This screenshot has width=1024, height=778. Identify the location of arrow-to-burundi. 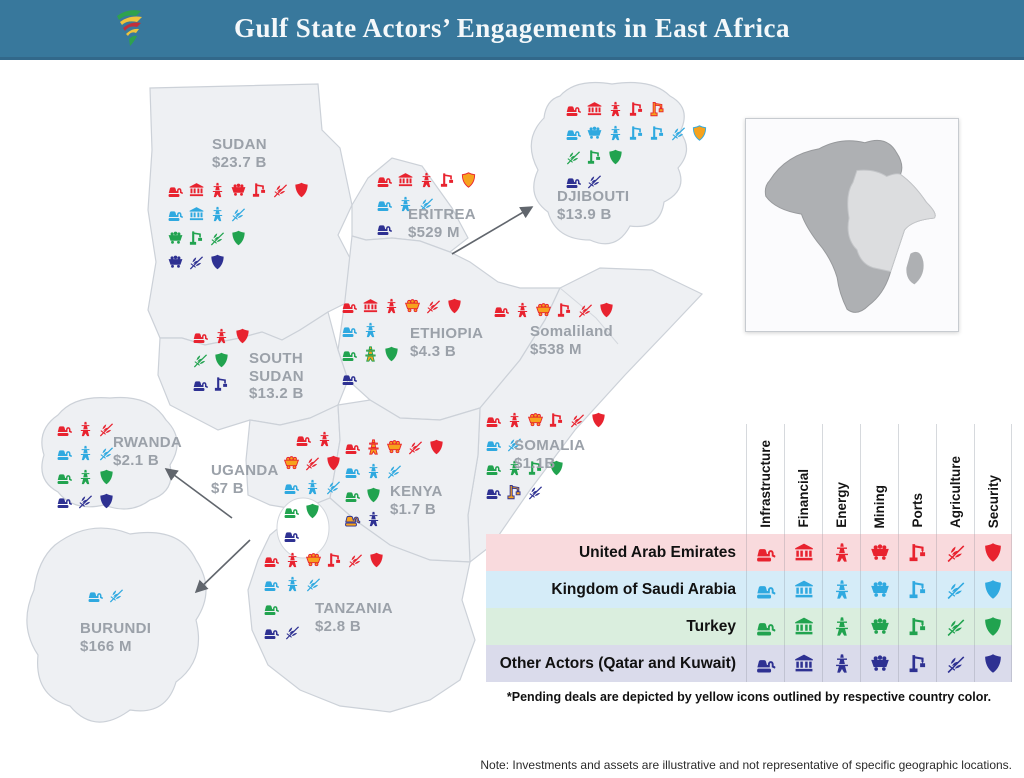
(222, 566).